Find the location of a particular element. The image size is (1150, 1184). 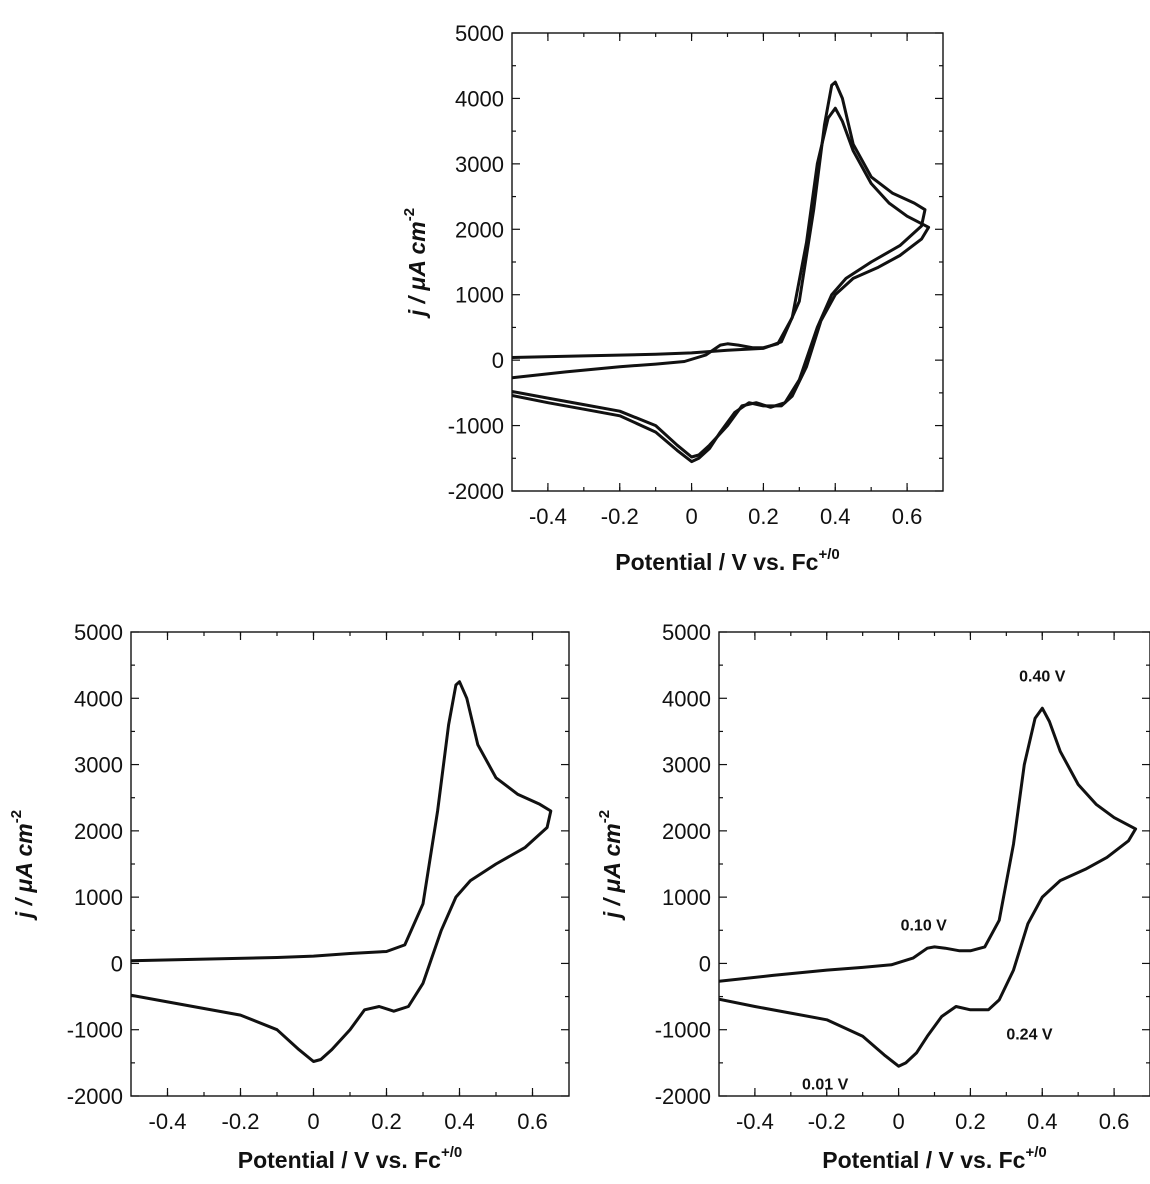

peak-annotation: 0.10 V is located at coordinates (924, 925).